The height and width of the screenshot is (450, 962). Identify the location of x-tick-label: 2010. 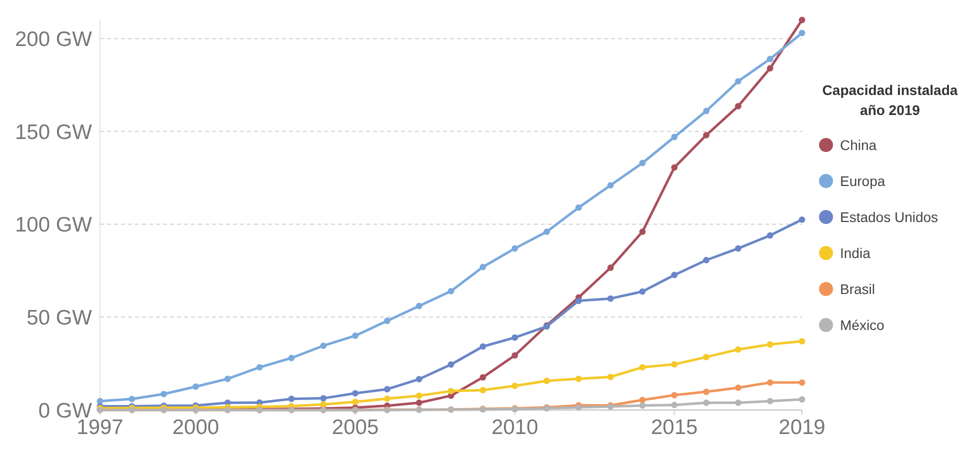
(514, 427).